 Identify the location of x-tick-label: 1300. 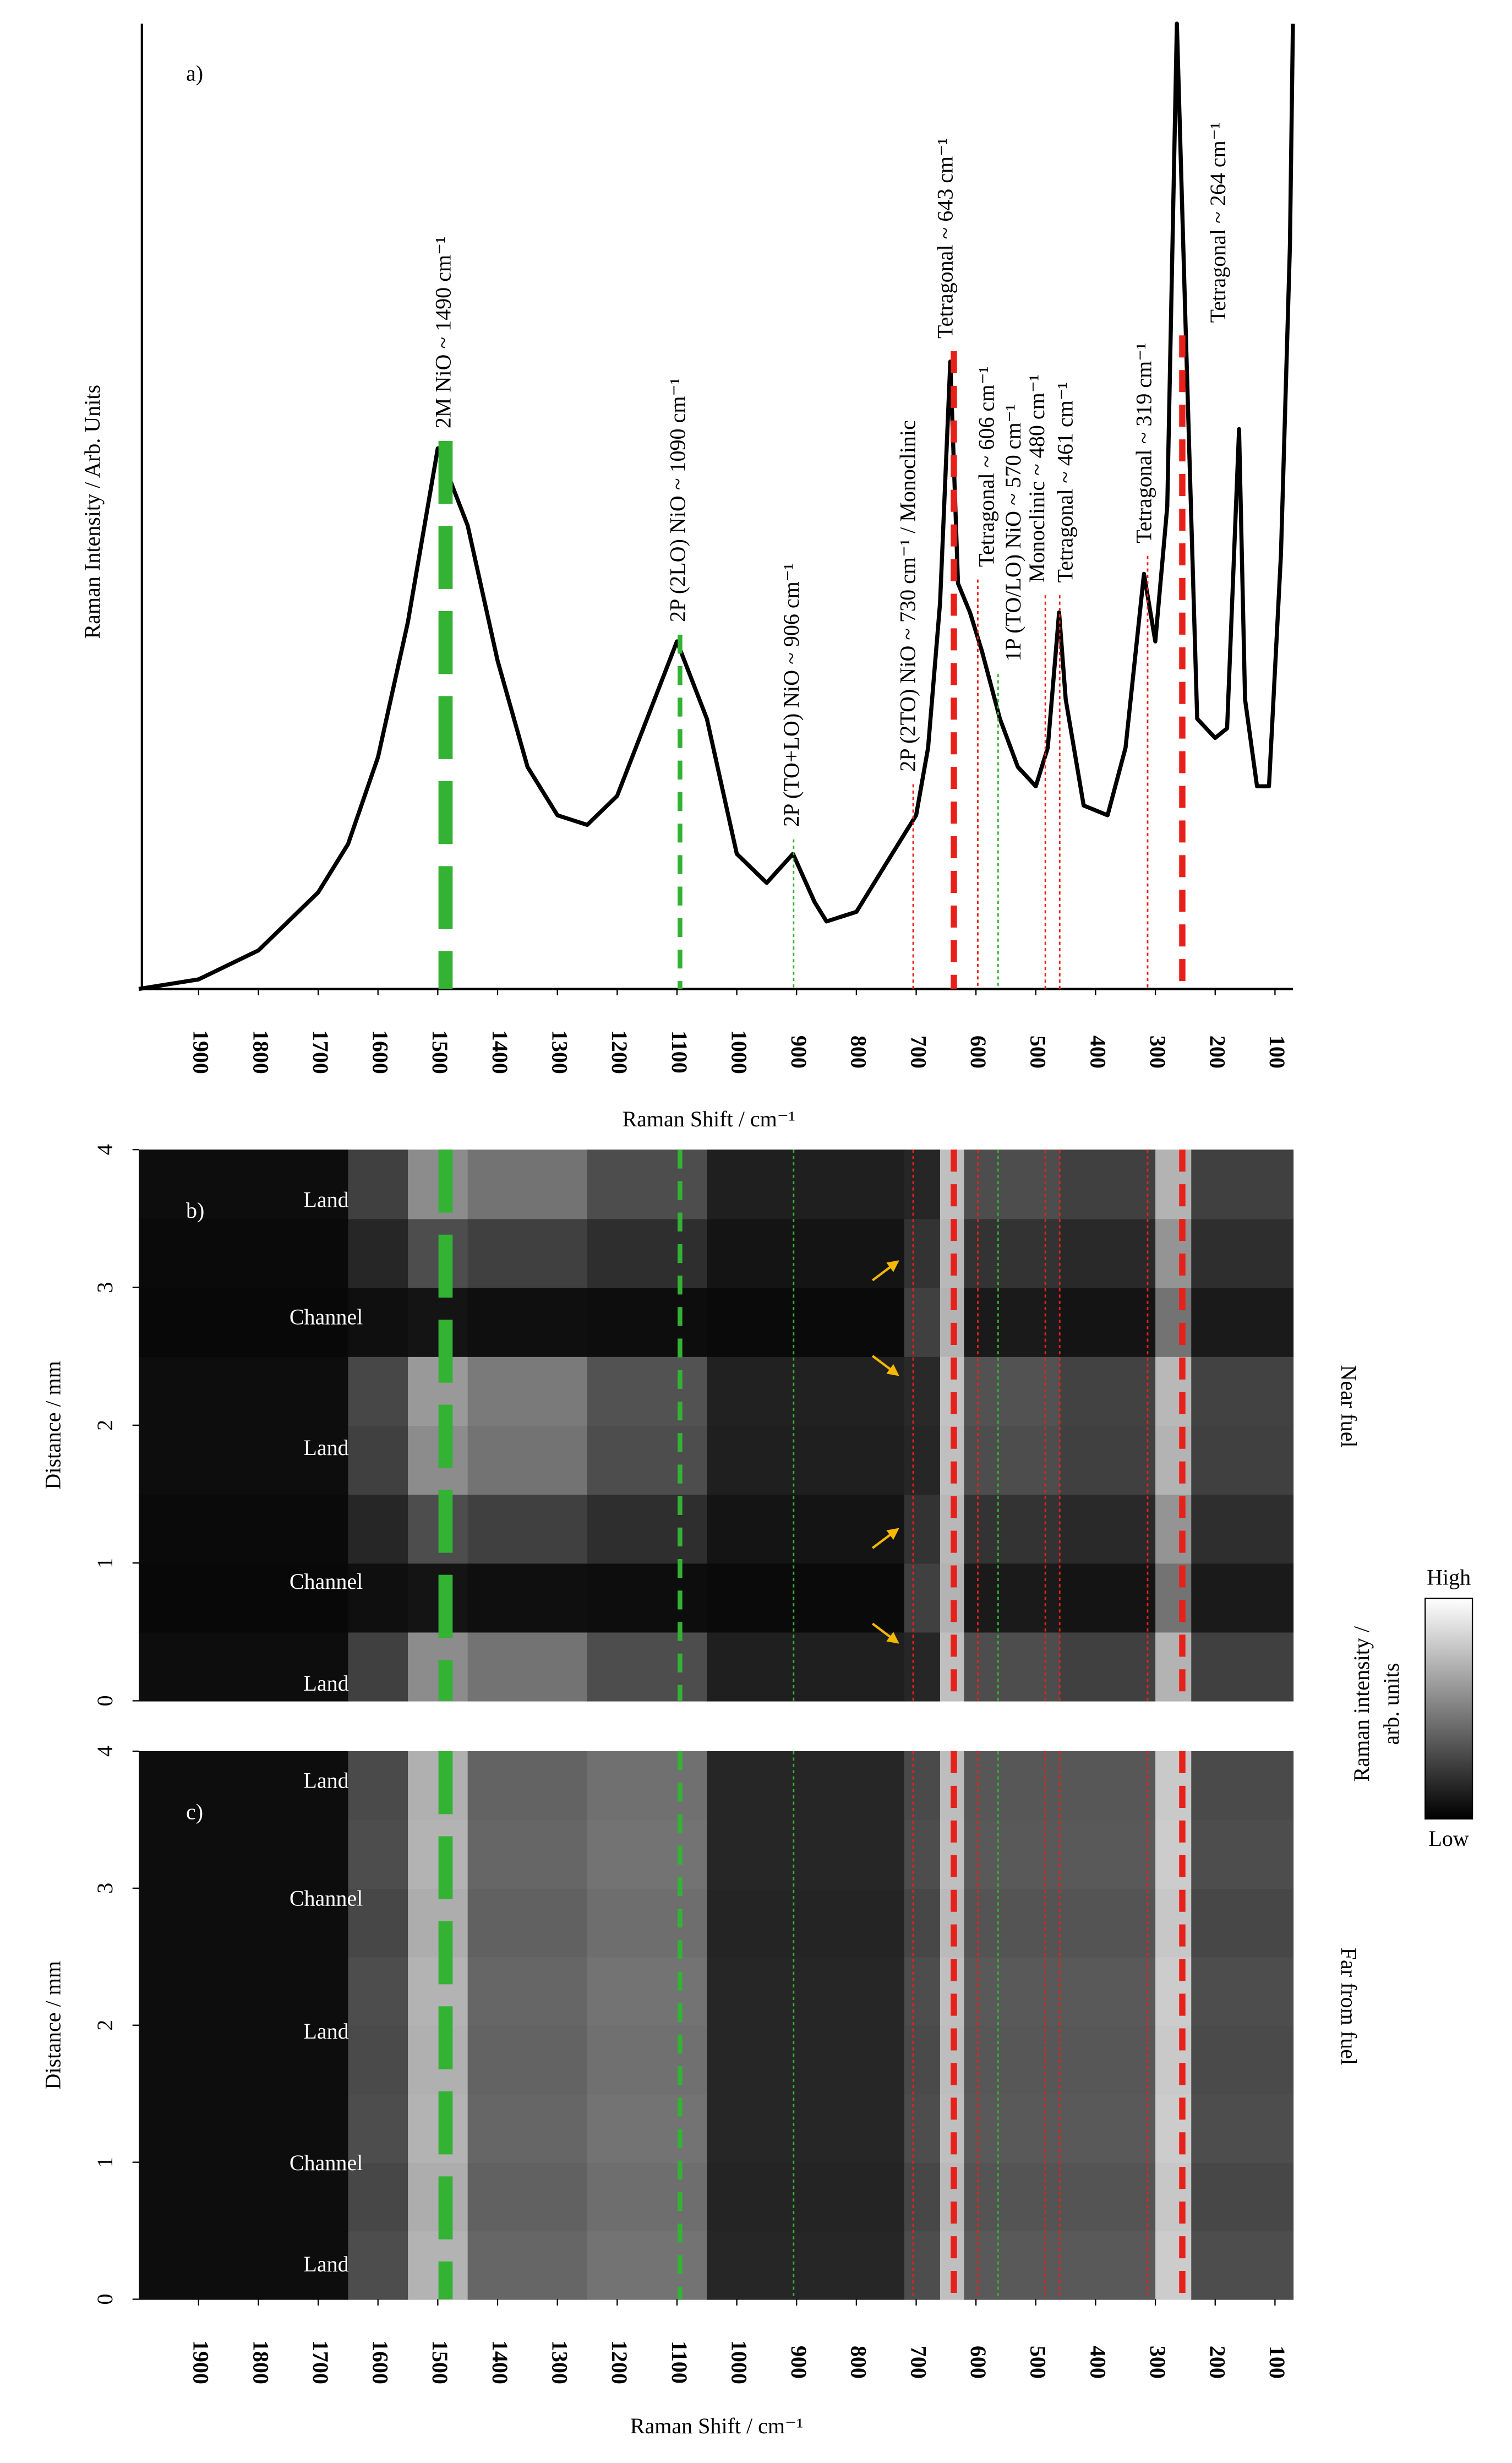
(559, 1052).